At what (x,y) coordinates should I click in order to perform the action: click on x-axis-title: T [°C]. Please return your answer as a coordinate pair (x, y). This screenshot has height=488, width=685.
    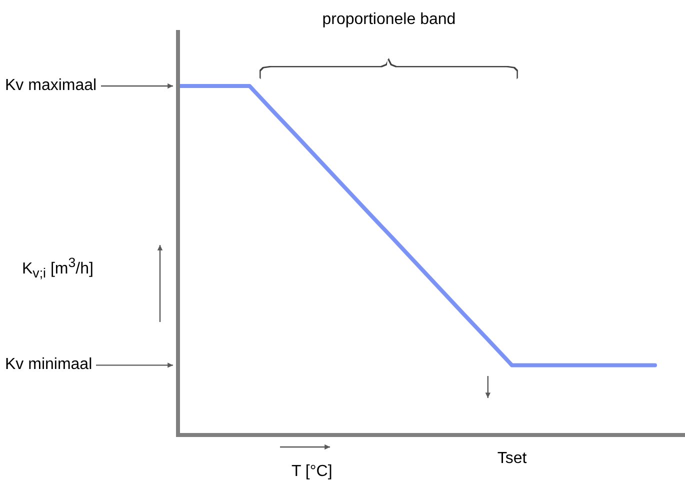
    Looking at the image, I should click on (312, 472).